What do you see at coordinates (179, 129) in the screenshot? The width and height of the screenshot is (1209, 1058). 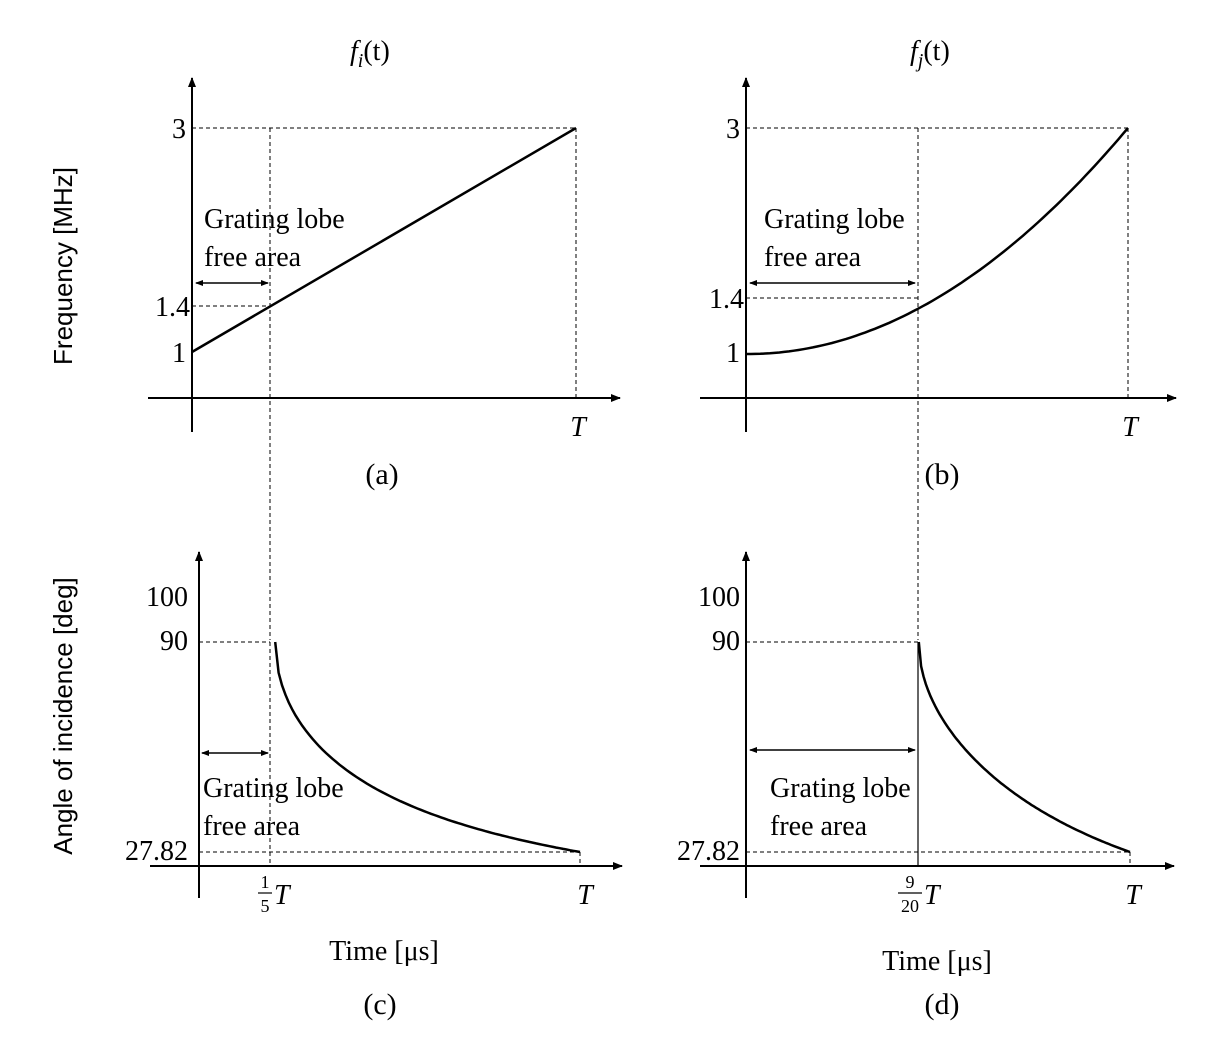 I see `panel-a-ytick-3: 3` at bounding box center [179, 129].